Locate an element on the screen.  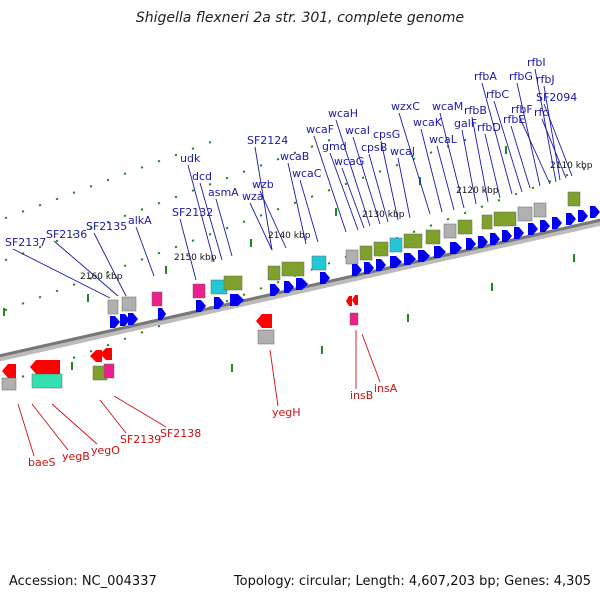
forward-gene-label: wcaL is located at coordinates (443, 139).